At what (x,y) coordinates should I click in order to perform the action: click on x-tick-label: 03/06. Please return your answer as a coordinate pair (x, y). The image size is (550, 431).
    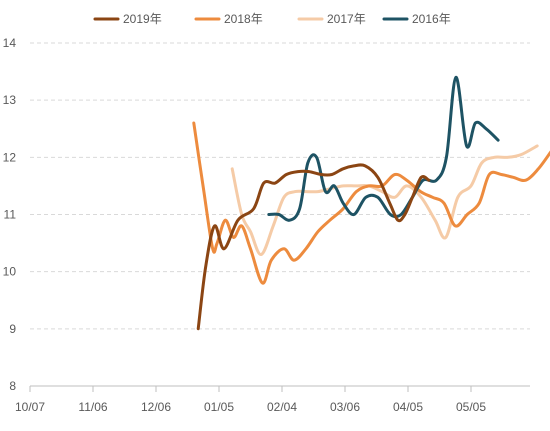
    Looking at the image, I should click on (345, 407).